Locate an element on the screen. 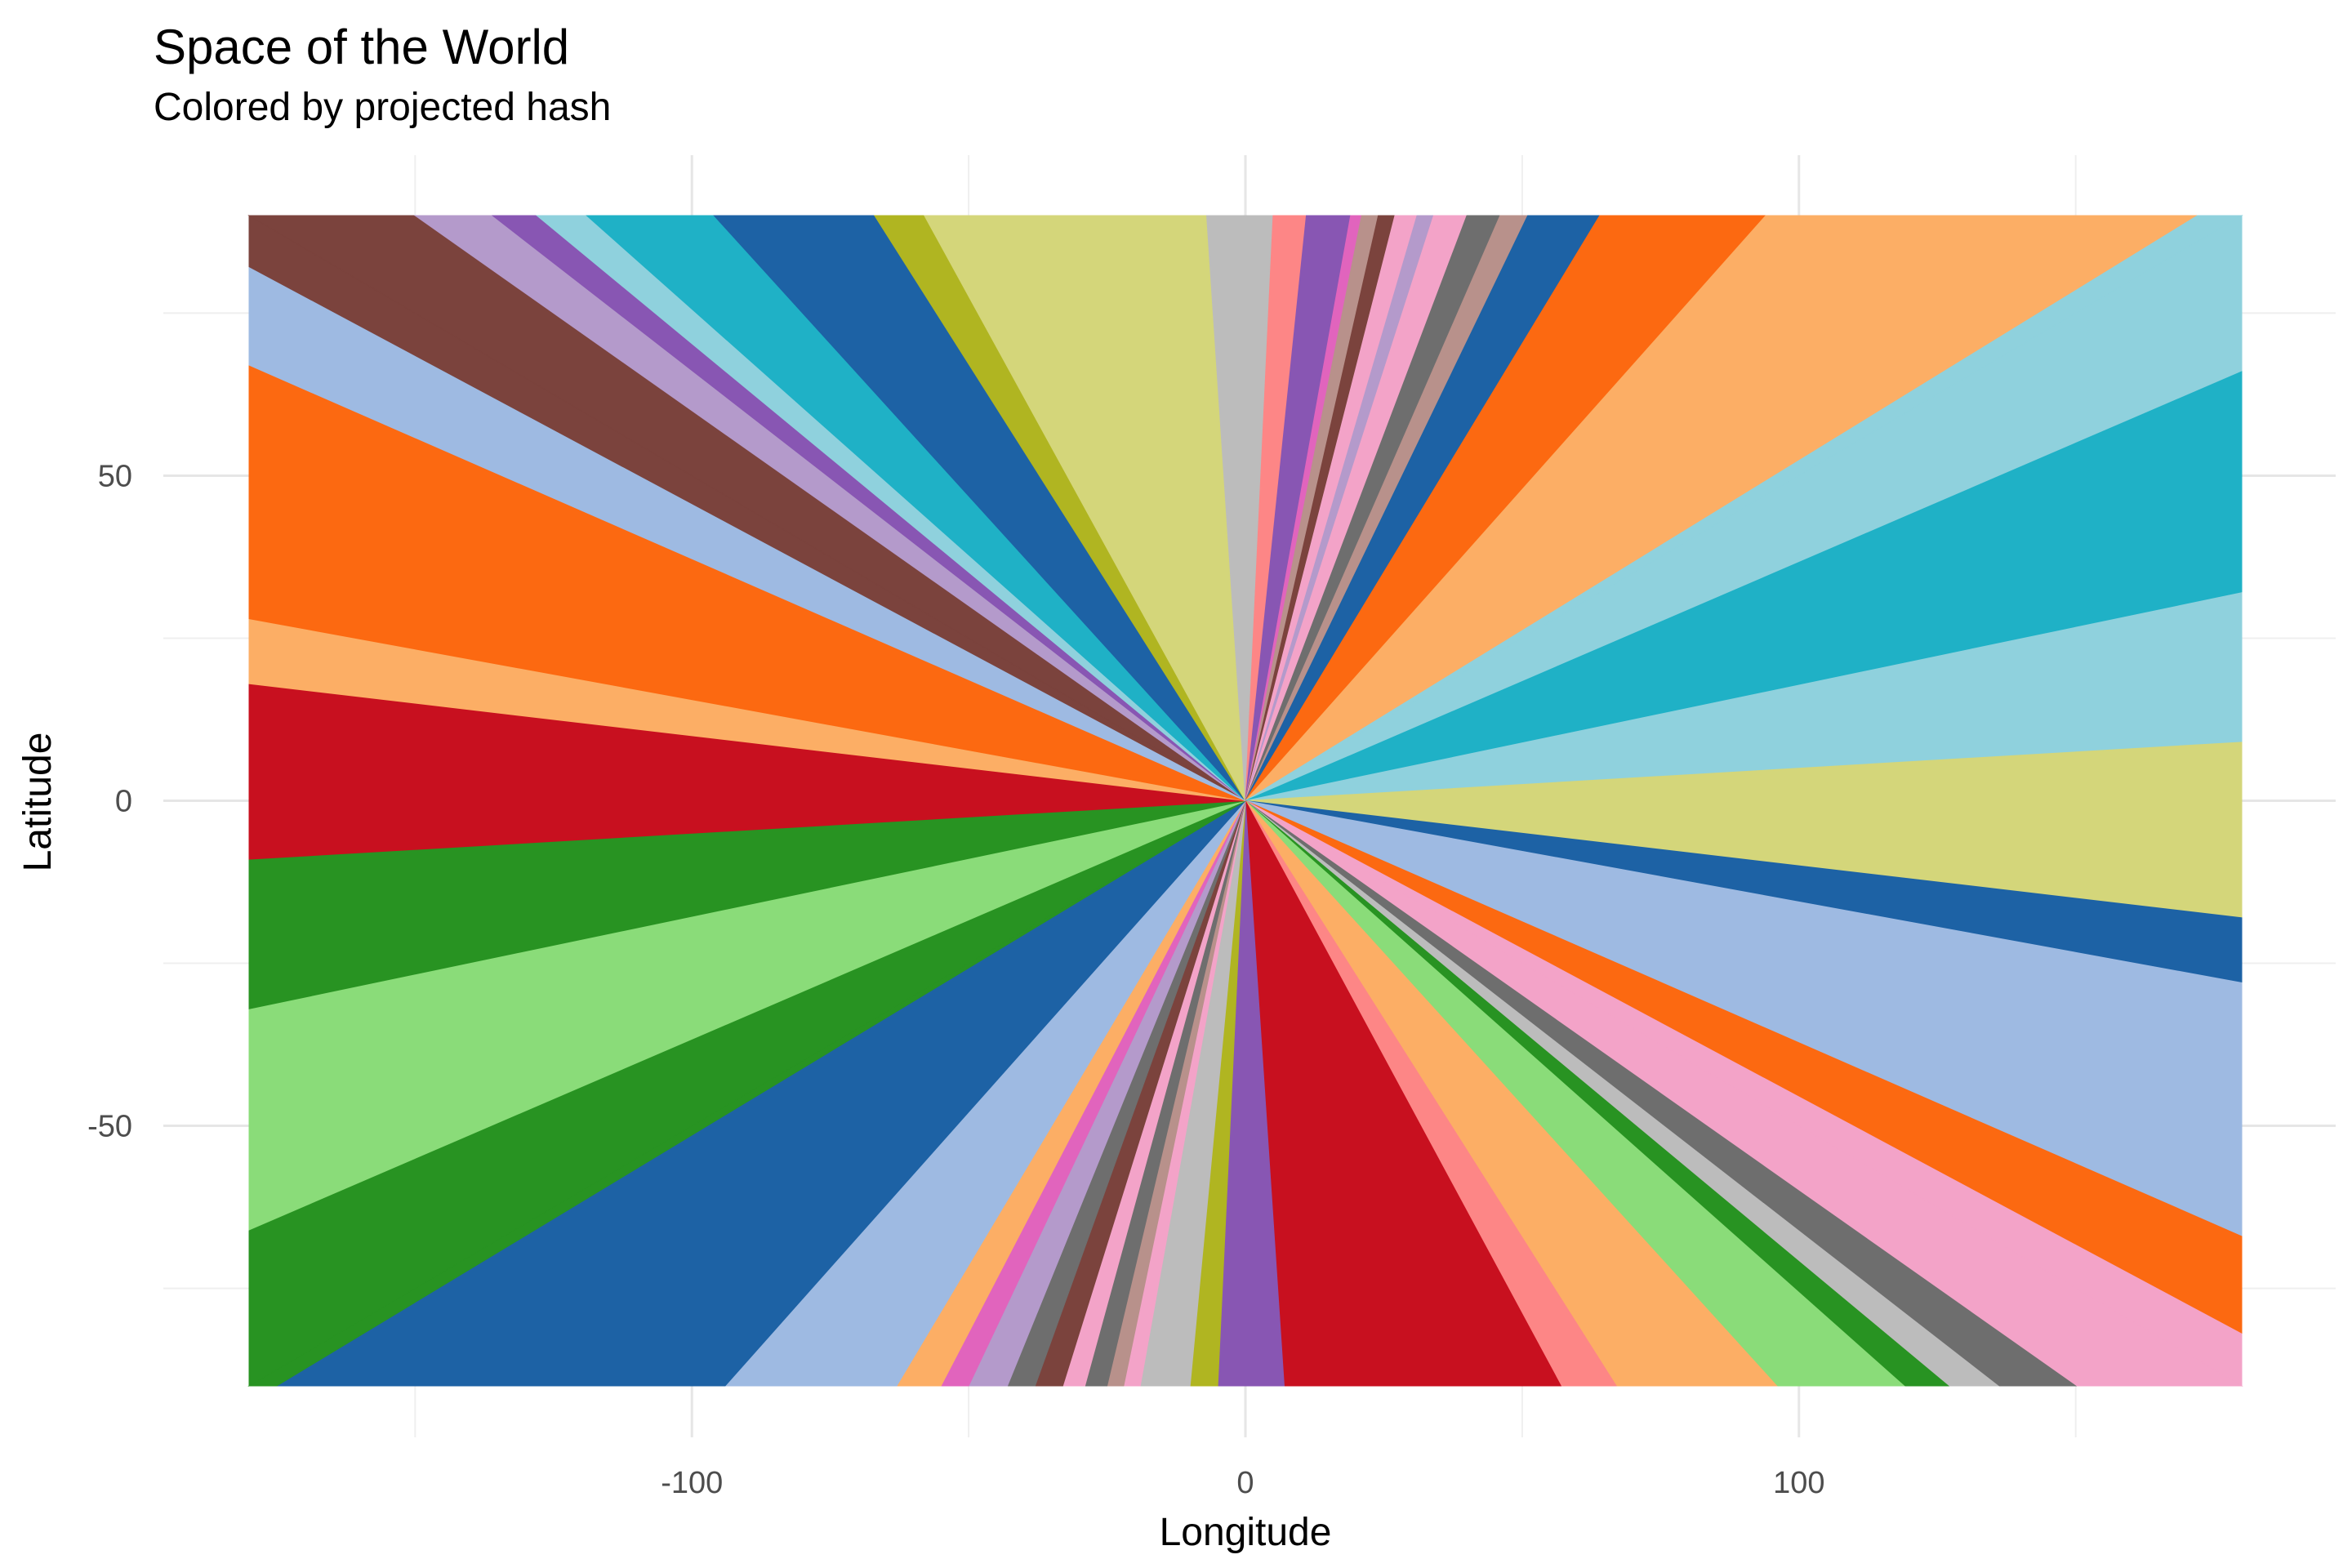 The height and width of the screenshot is (1568, 2352). y-axis-title: Latitude is located at coordinates (38, 802).